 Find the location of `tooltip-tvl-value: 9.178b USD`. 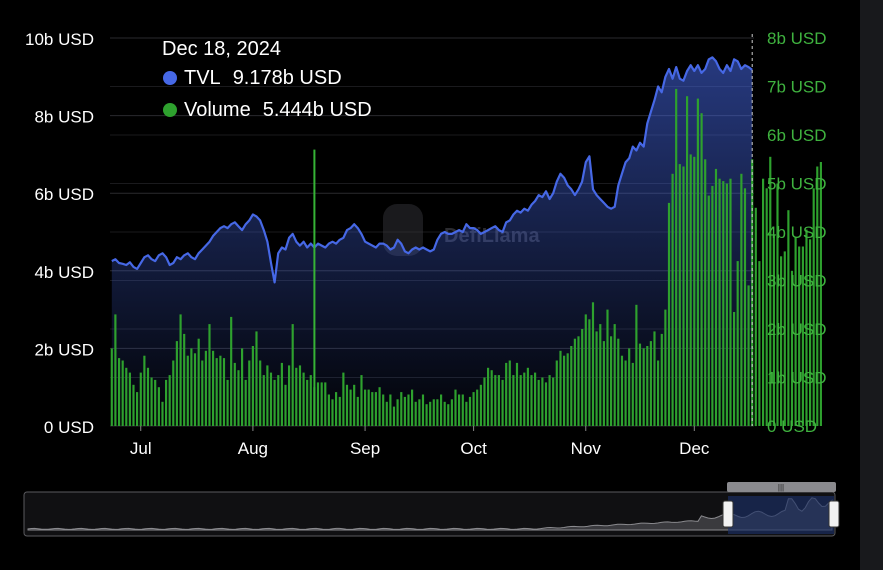

tooltip-tvl-value: 9.178b USD is located at coordinates (287, 78).